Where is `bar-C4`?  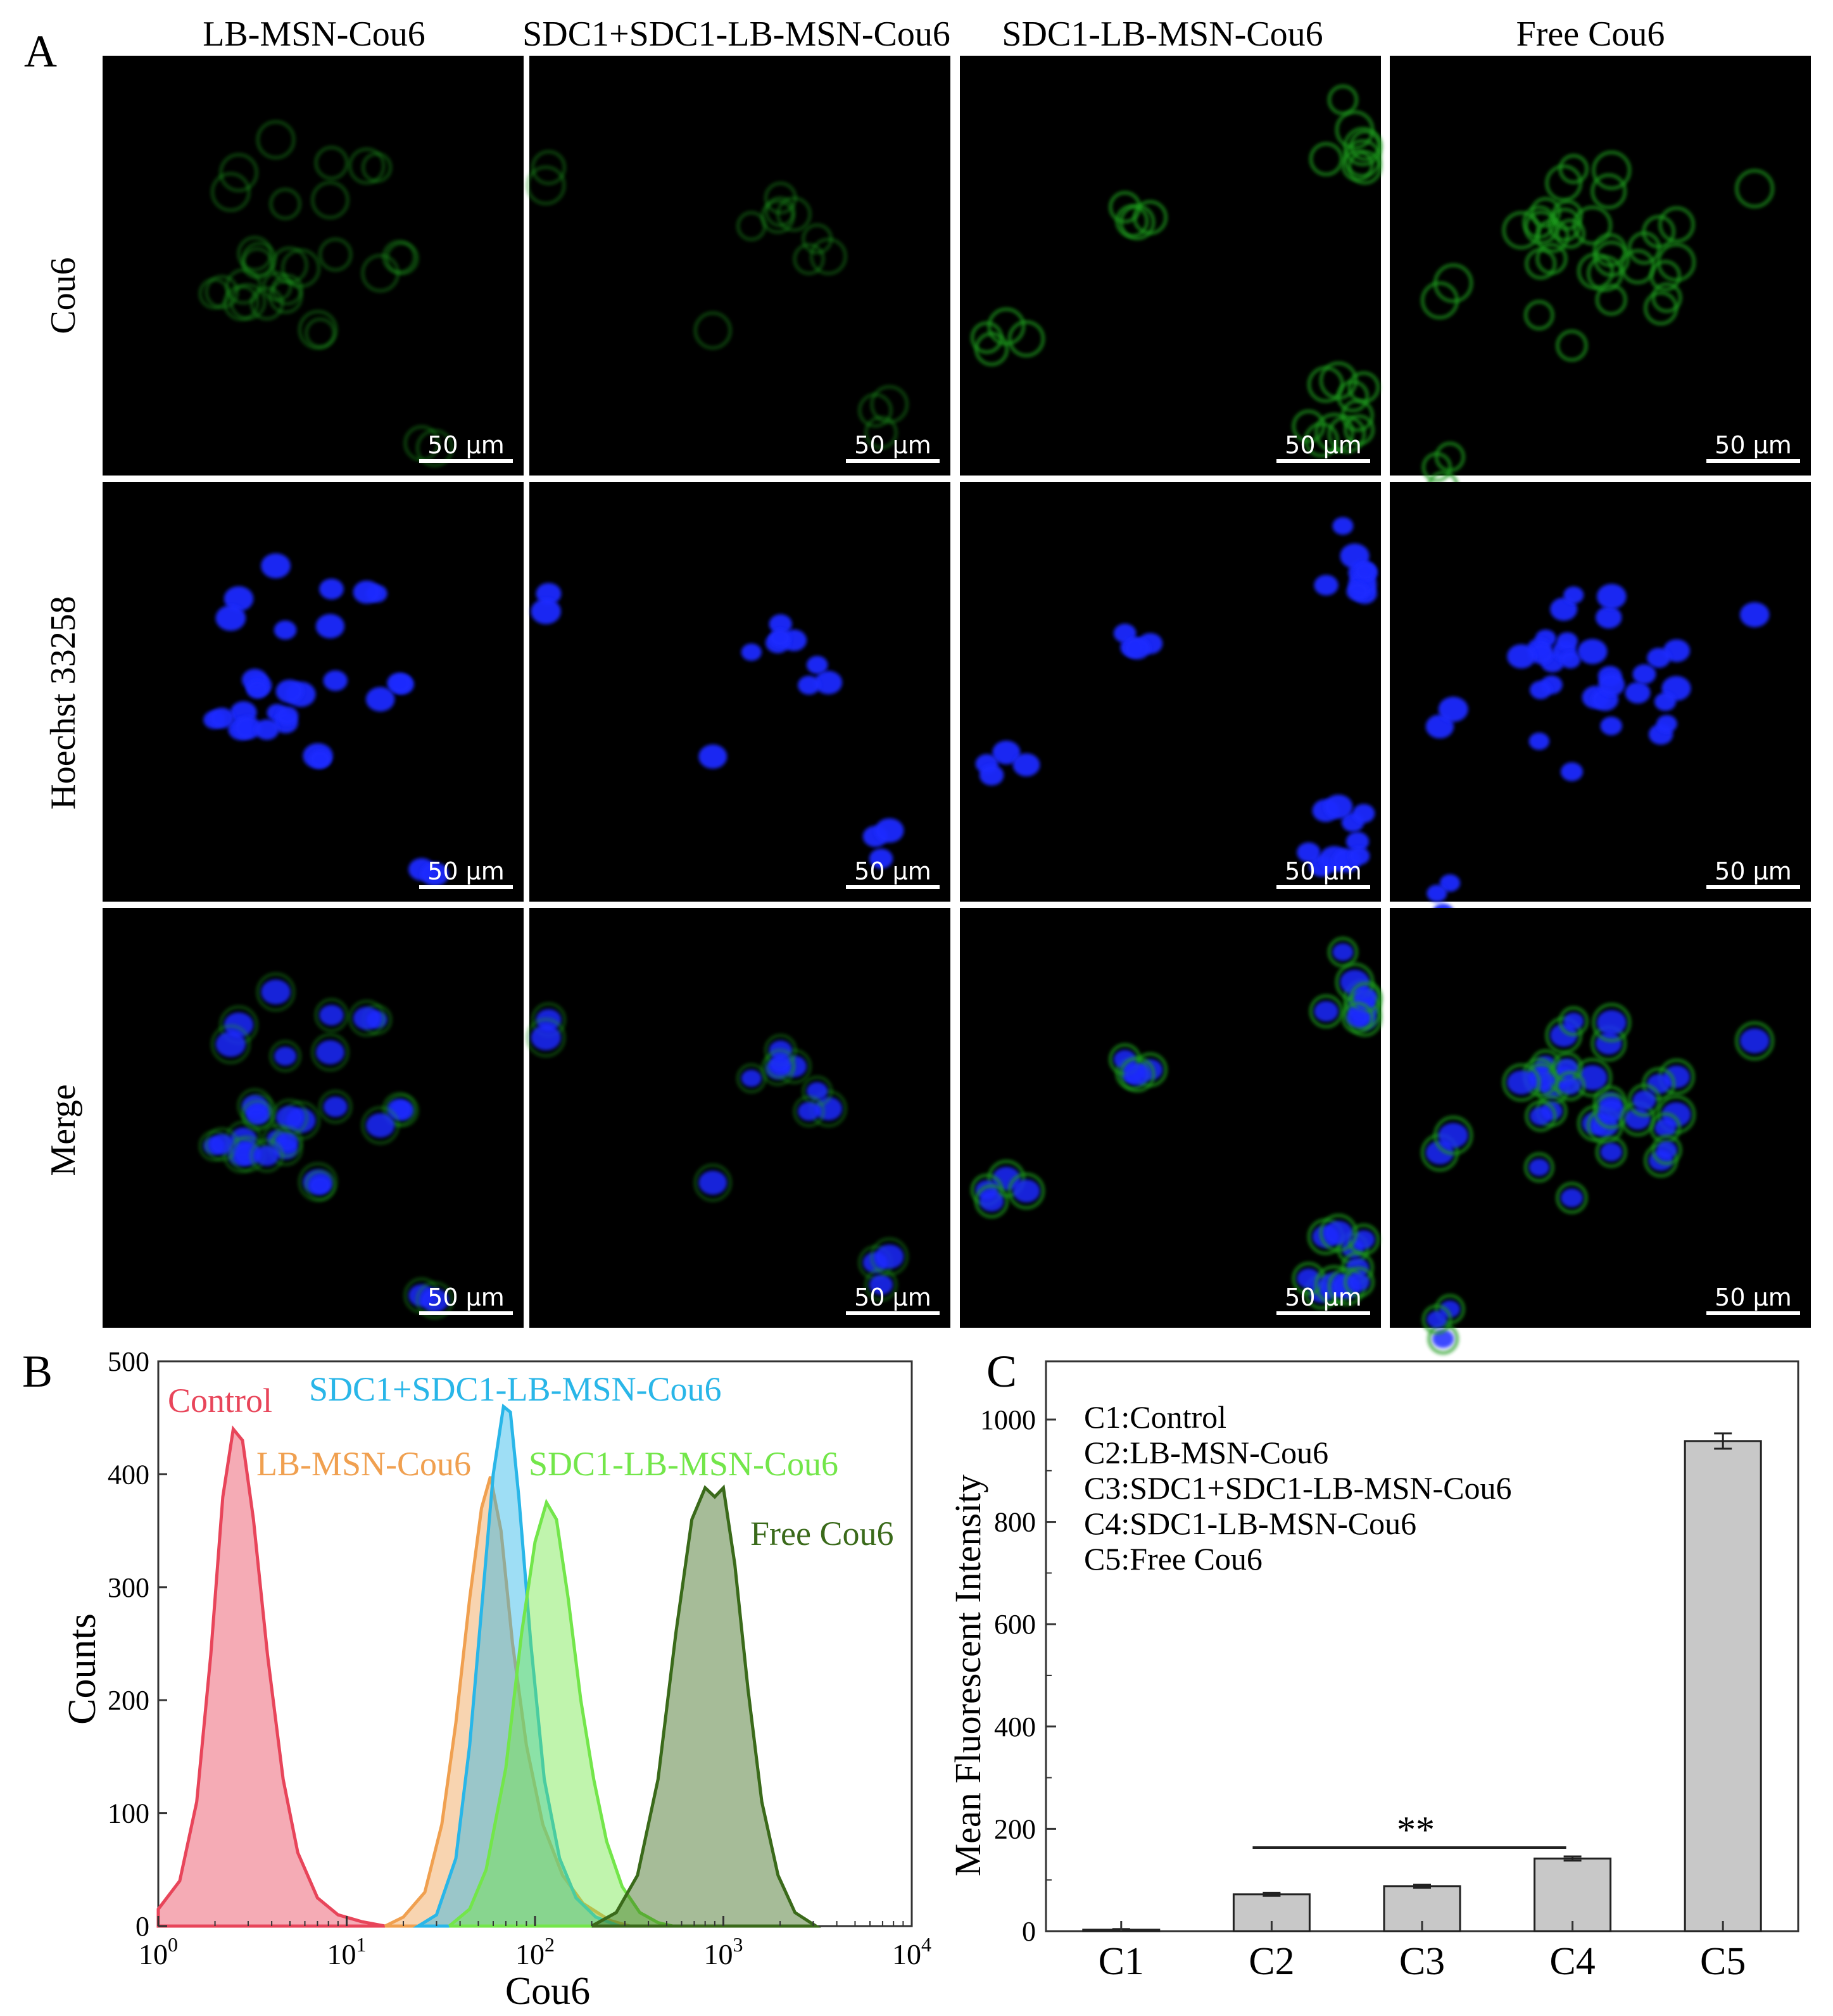 bar-C4 is located at coordinates (1573, 1894).